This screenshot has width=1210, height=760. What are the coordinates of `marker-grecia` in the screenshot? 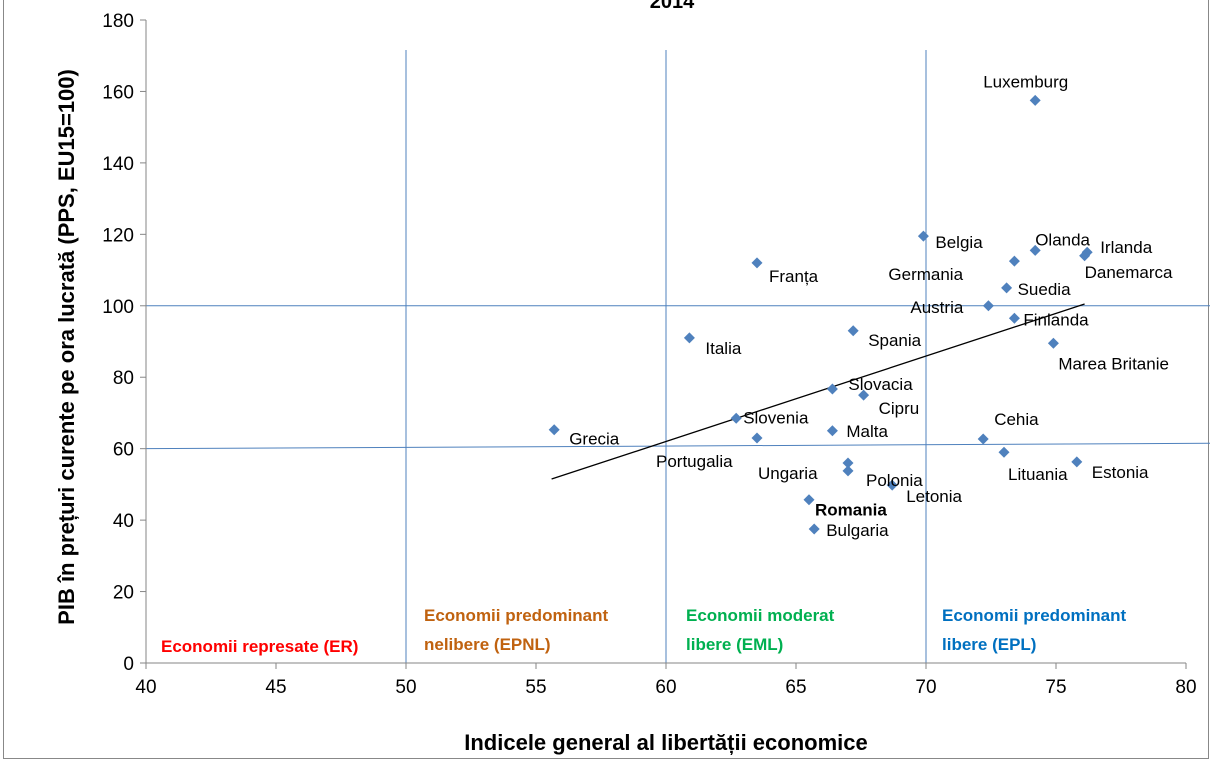 It's located at (554, 430).